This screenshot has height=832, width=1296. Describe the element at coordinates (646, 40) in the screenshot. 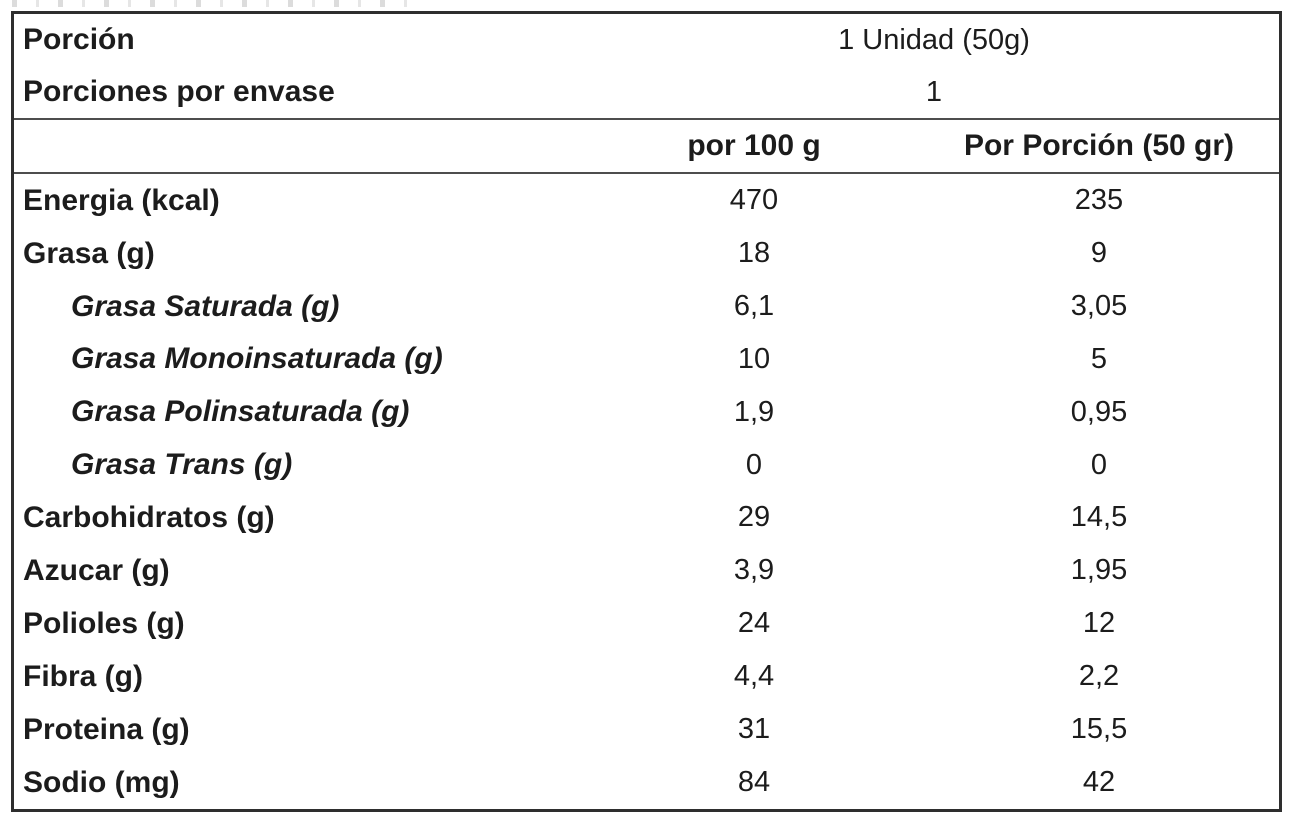

I see `table-row: Porción 1 Unidad (50g)` at that location.